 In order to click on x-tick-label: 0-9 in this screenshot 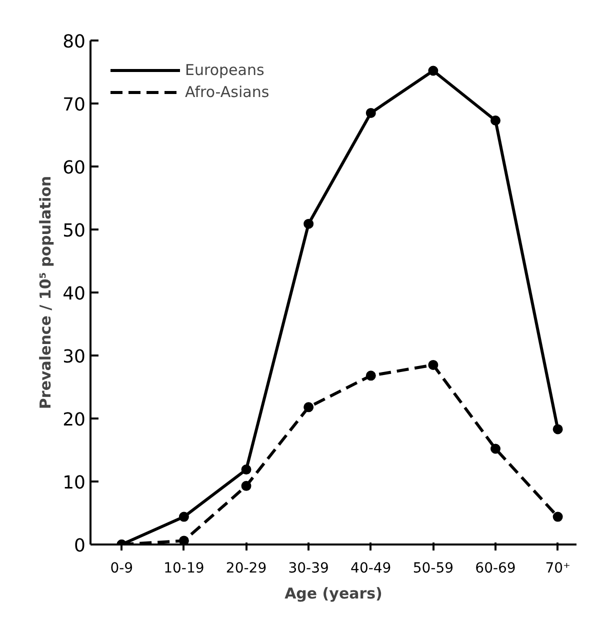, I will do `click(122, 568)`.